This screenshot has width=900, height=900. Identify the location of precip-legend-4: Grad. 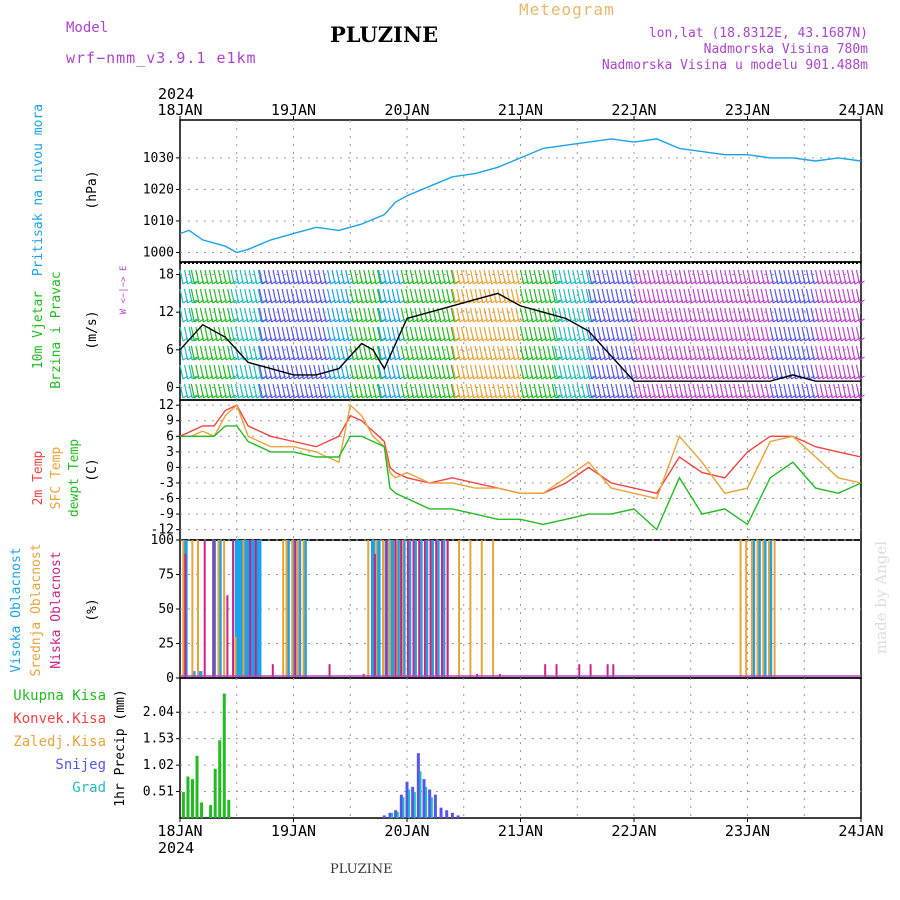
(89, 788).